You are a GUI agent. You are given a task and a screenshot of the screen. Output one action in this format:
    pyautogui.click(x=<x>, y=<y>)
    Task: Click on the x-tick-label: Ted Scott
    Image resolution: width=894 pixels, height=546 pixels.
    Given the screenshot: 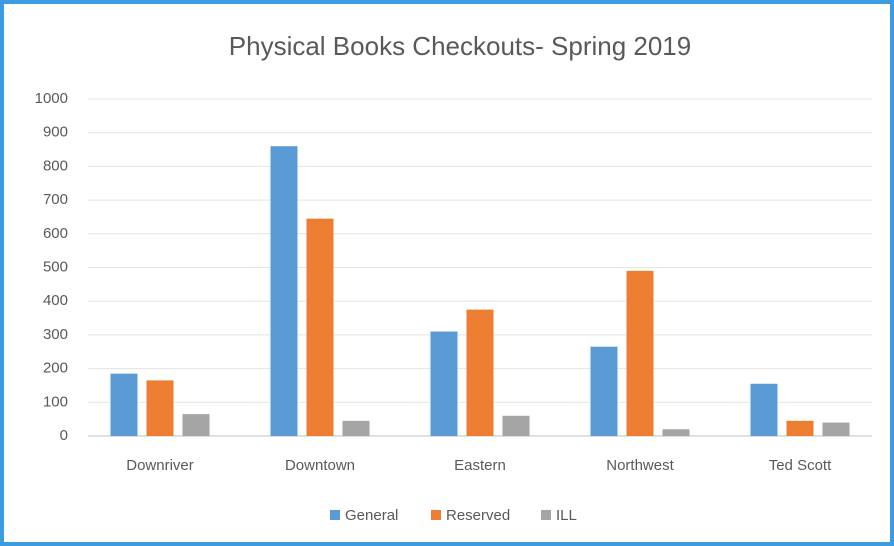 What is the action you would take?
    pyautogui.click(x=800, y=465)
    